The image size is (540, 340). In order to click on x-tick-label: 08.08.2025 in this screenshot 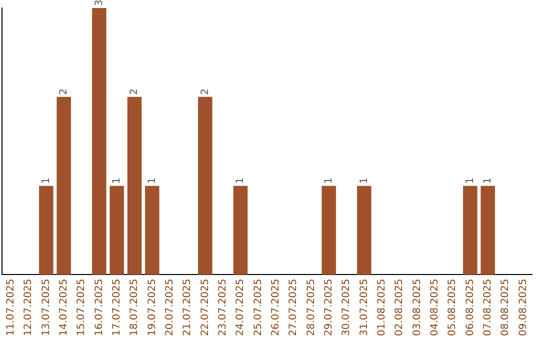, I will do `click(506, 307)`.